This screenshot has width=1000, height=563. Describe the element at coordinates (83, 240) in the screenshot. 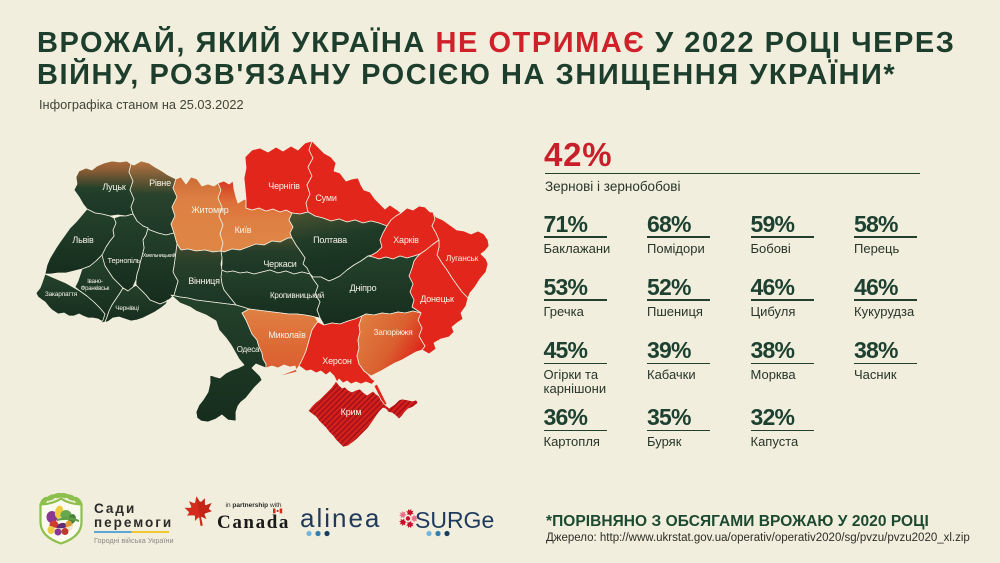

I see `svg-text: Львів` at that location.